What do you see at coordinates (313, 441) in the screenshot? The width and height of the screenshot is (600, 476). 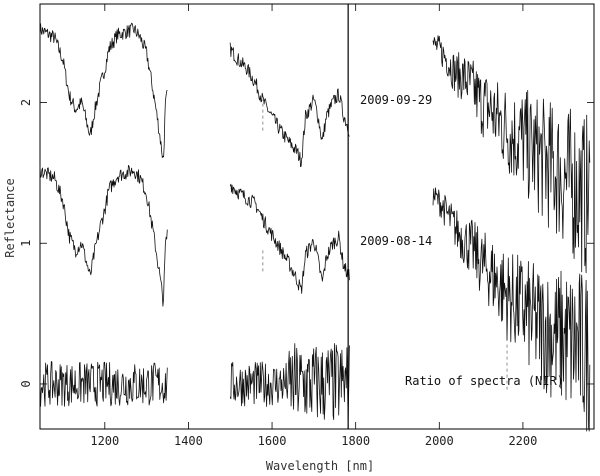 I see `x-tick-labels: 1200 1400 1600 1800 2000 2200` at bounding box center [313, 441].